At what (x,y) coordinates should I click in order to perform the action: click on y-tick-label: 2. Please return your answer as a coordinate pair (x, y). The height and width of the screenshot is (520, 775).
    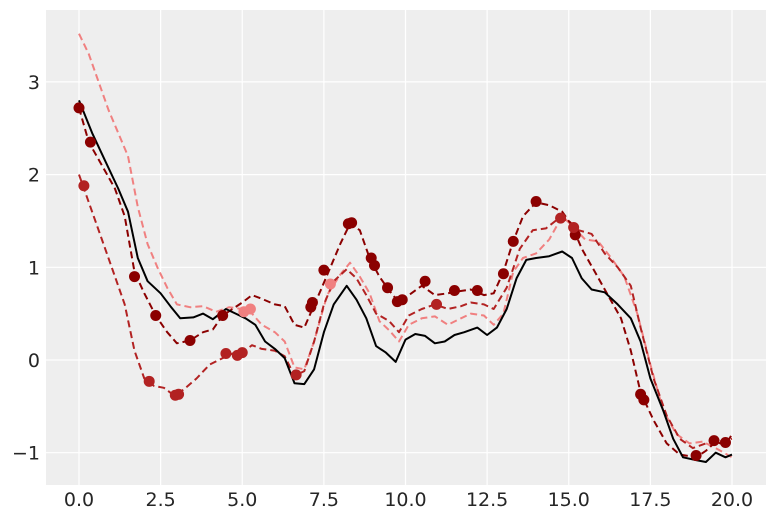
    Looking at the image, I should click on (34, 176).